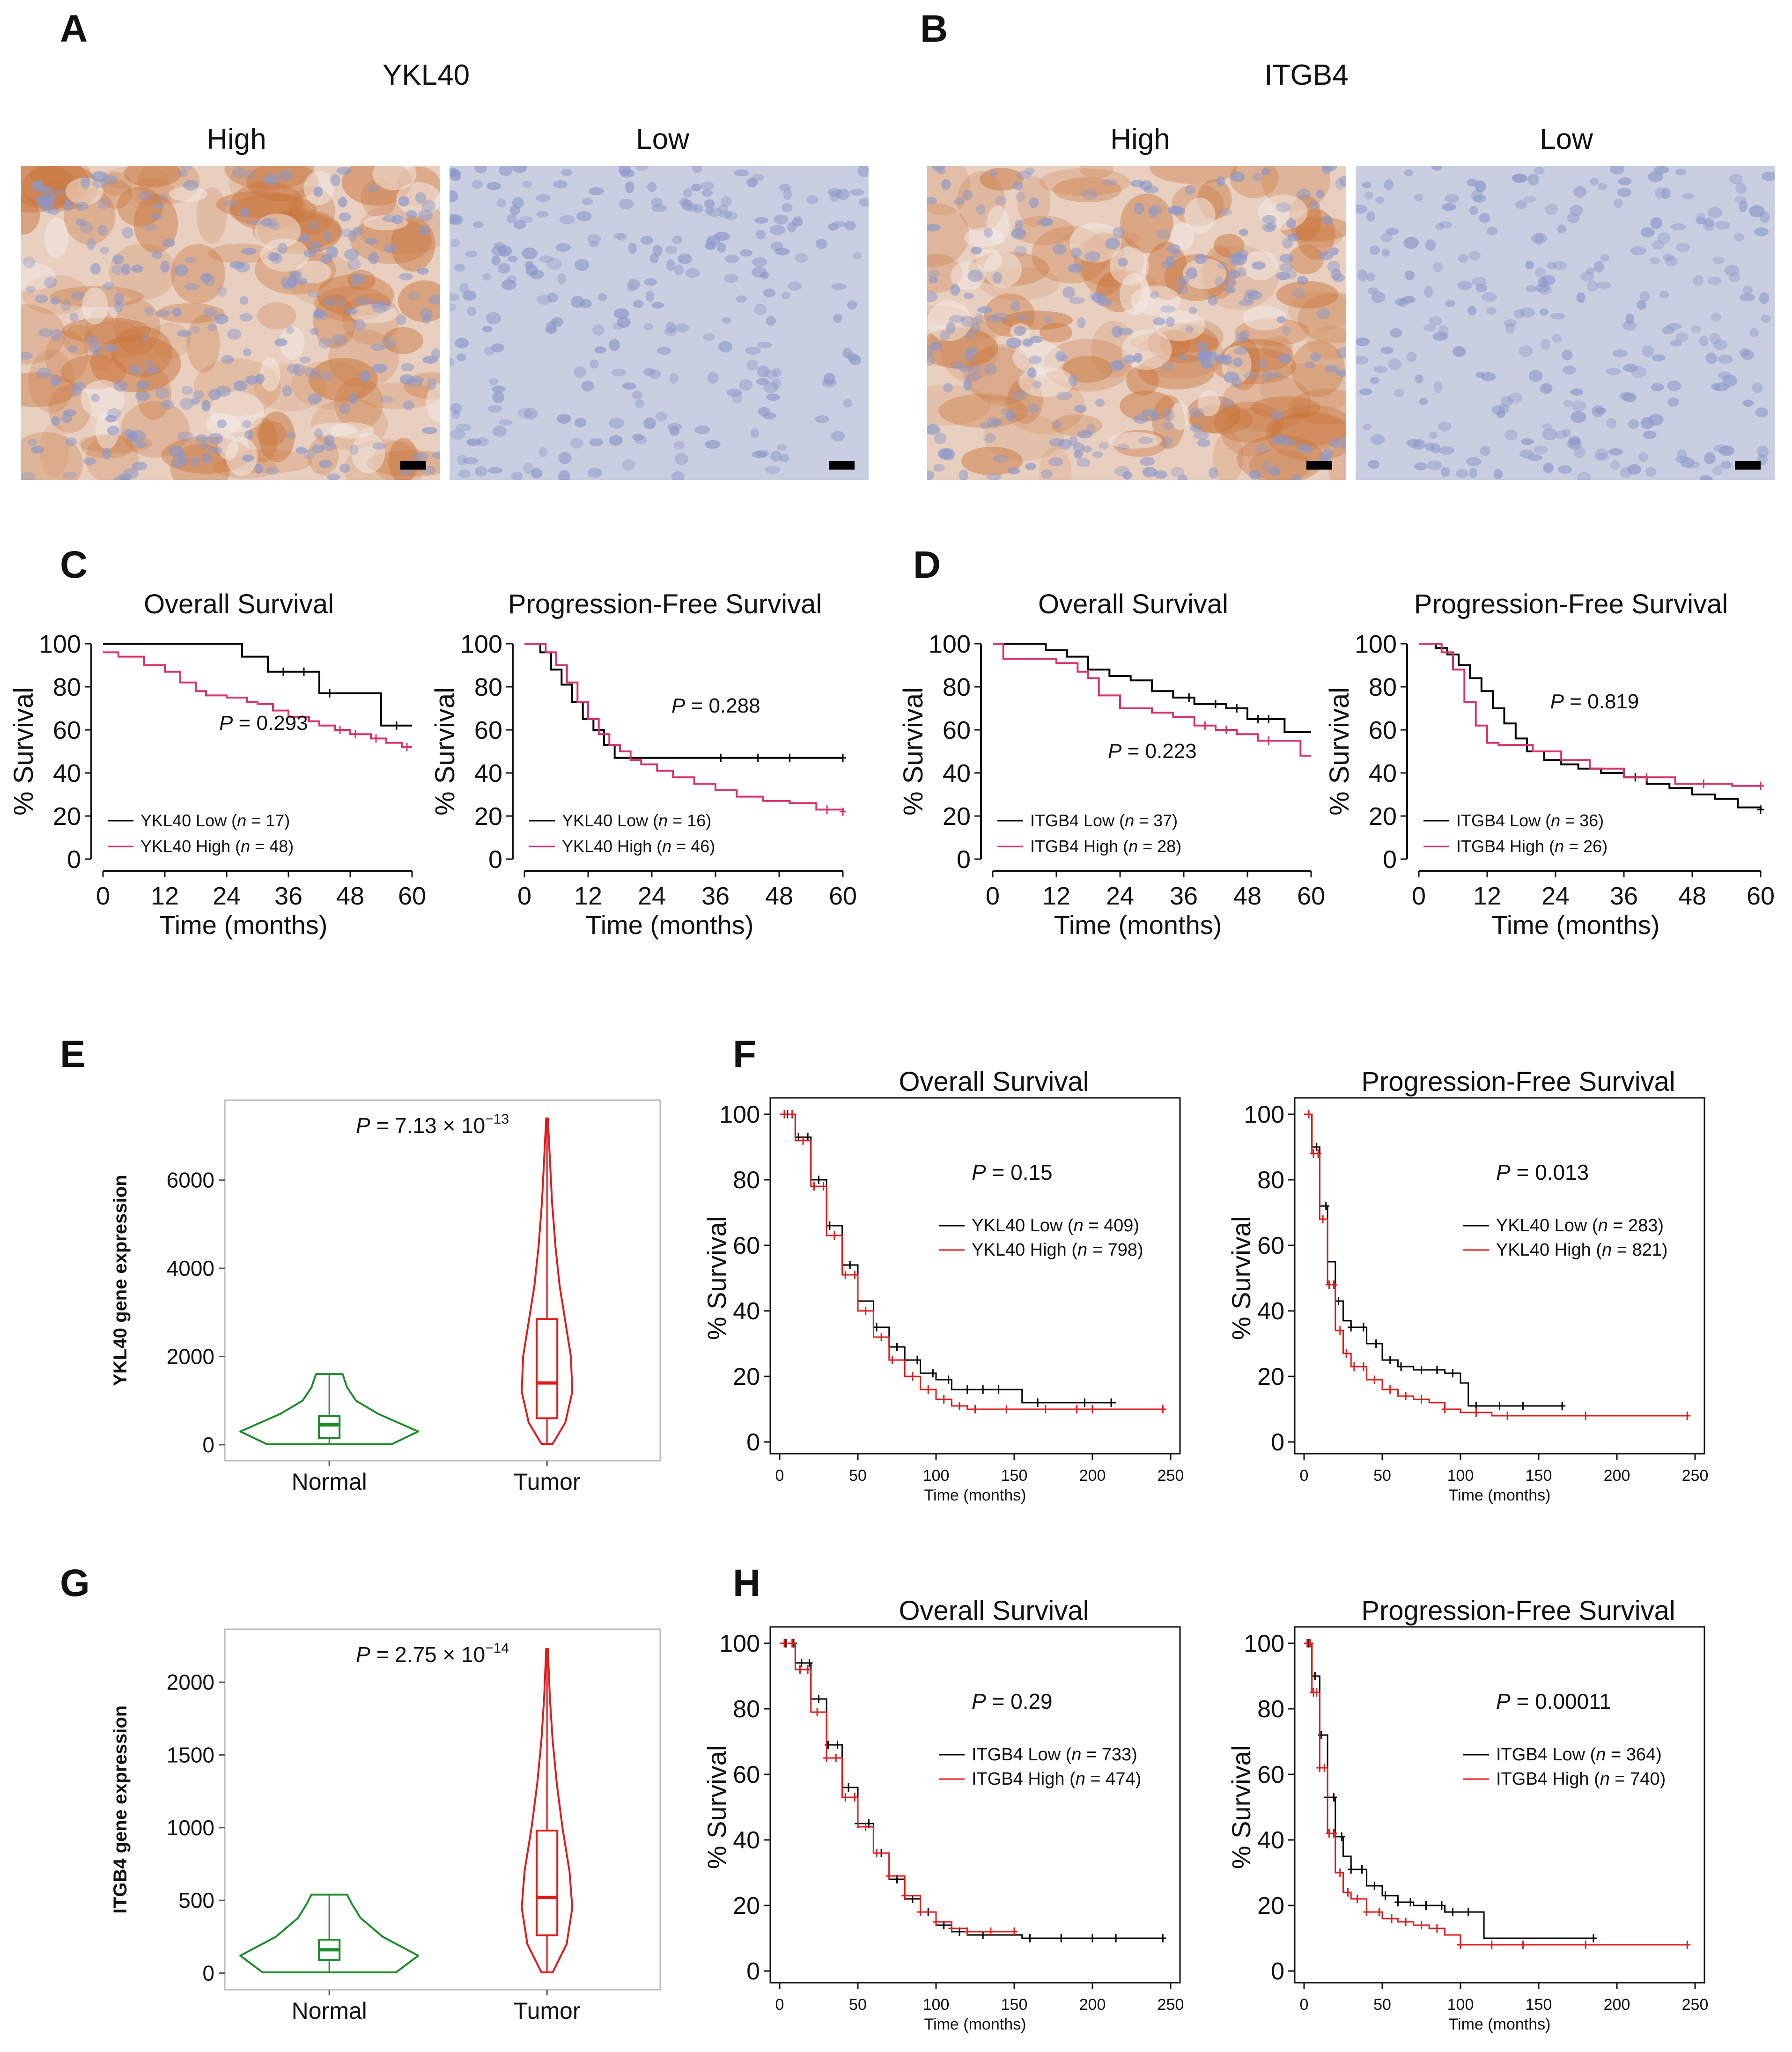  What do you see at coordinates (329, 1482) in the screenshot?
I see `x-tick-label: Normal` at bounding box center [329, 1482].